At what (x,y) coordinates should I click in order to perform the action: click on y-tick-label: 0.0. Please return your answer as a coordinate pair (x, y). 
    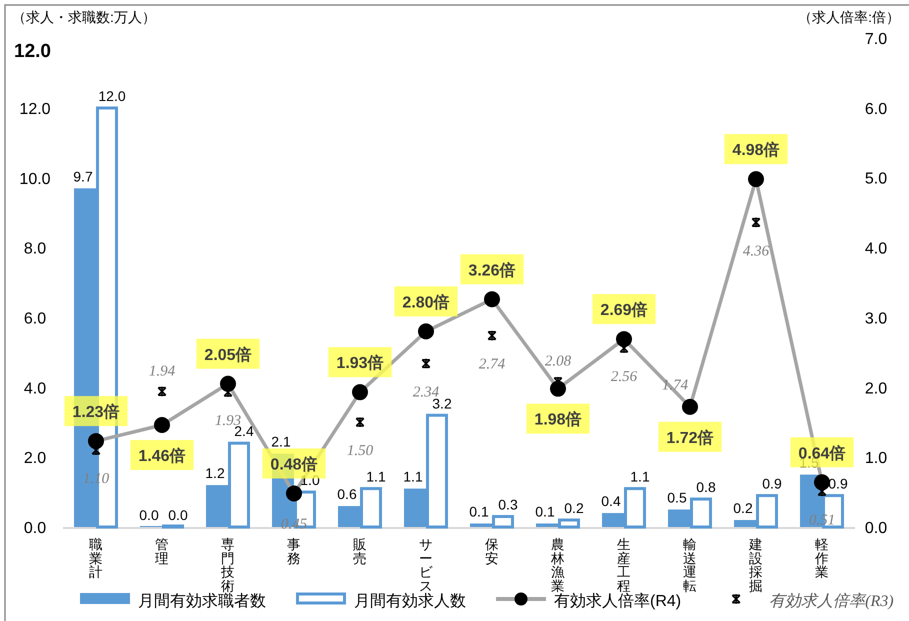
    Looking at the image, I should click on (35, 528).